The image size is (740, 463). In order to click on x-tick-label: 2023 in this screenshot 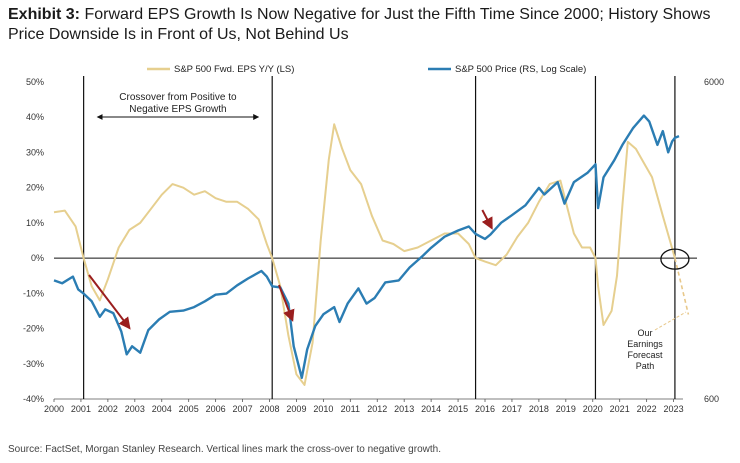, I will do `click(674, 409)`.